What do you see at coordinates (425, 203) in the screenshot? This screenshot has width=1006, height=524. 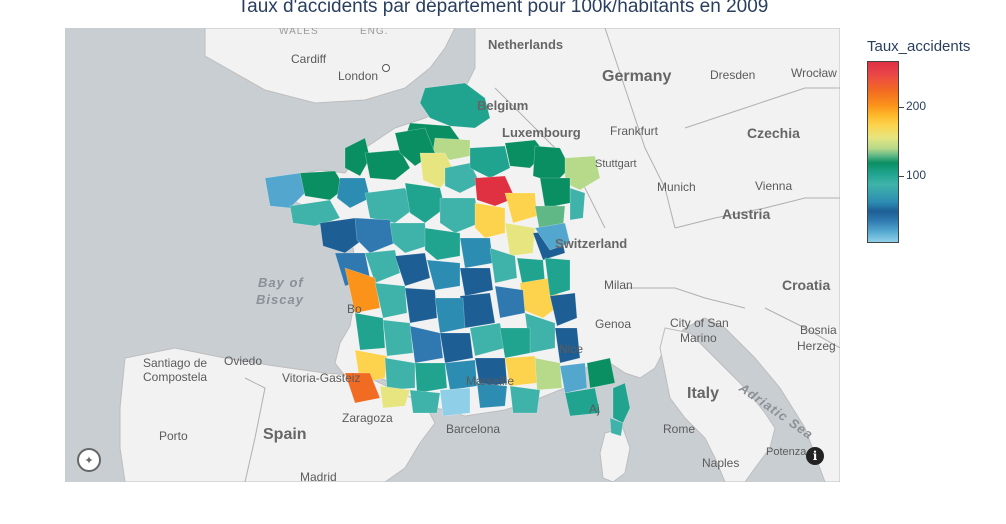 I see `dept-eure-loir` at bounding box center [425, 203].